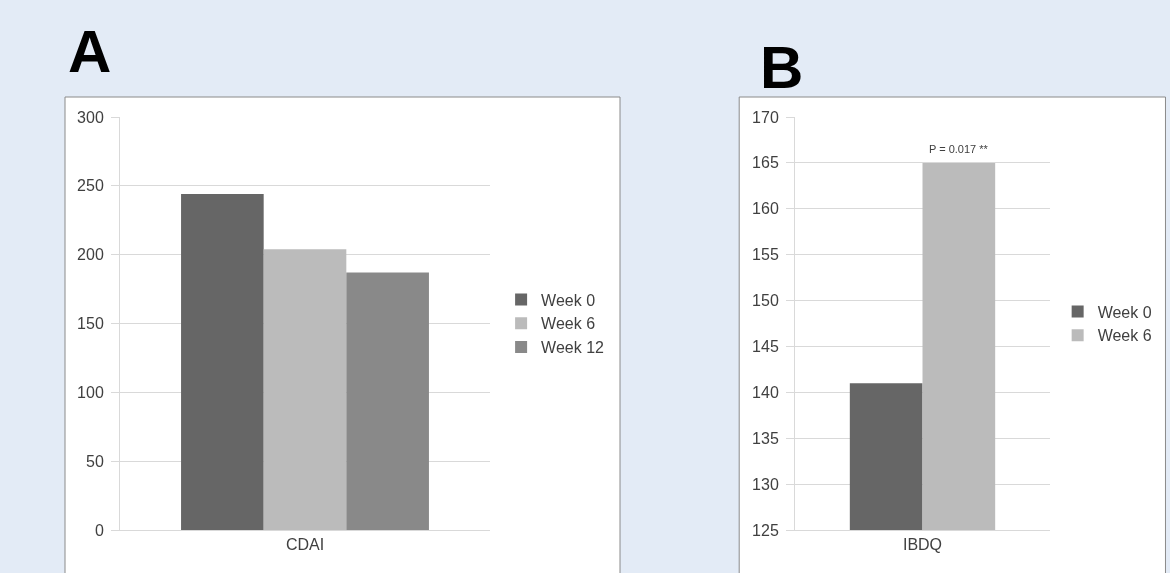  Describe the element at coordinates (765, 347) in the screenshot. I see `y-tick-label: 145` at that location.